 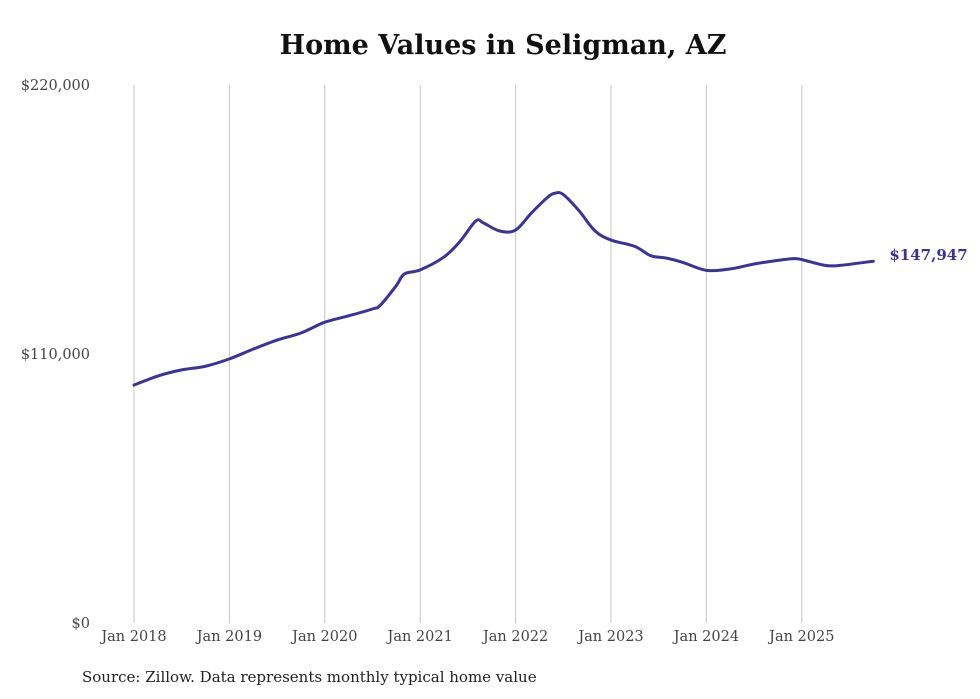 What do you see at coordinates (55, 355) in the screenshot?
I see `y-tick-label: $110,000` at bounding box center [55, 355].